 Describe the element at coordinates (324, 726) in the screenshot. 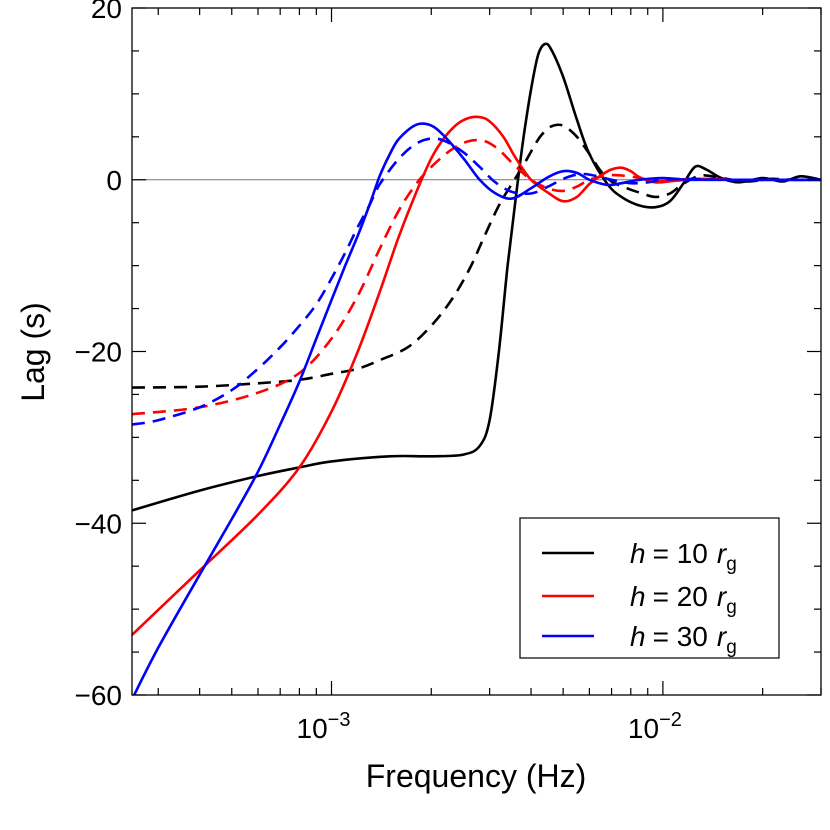

I see `x-tick-label: 10⁻³` at that location.